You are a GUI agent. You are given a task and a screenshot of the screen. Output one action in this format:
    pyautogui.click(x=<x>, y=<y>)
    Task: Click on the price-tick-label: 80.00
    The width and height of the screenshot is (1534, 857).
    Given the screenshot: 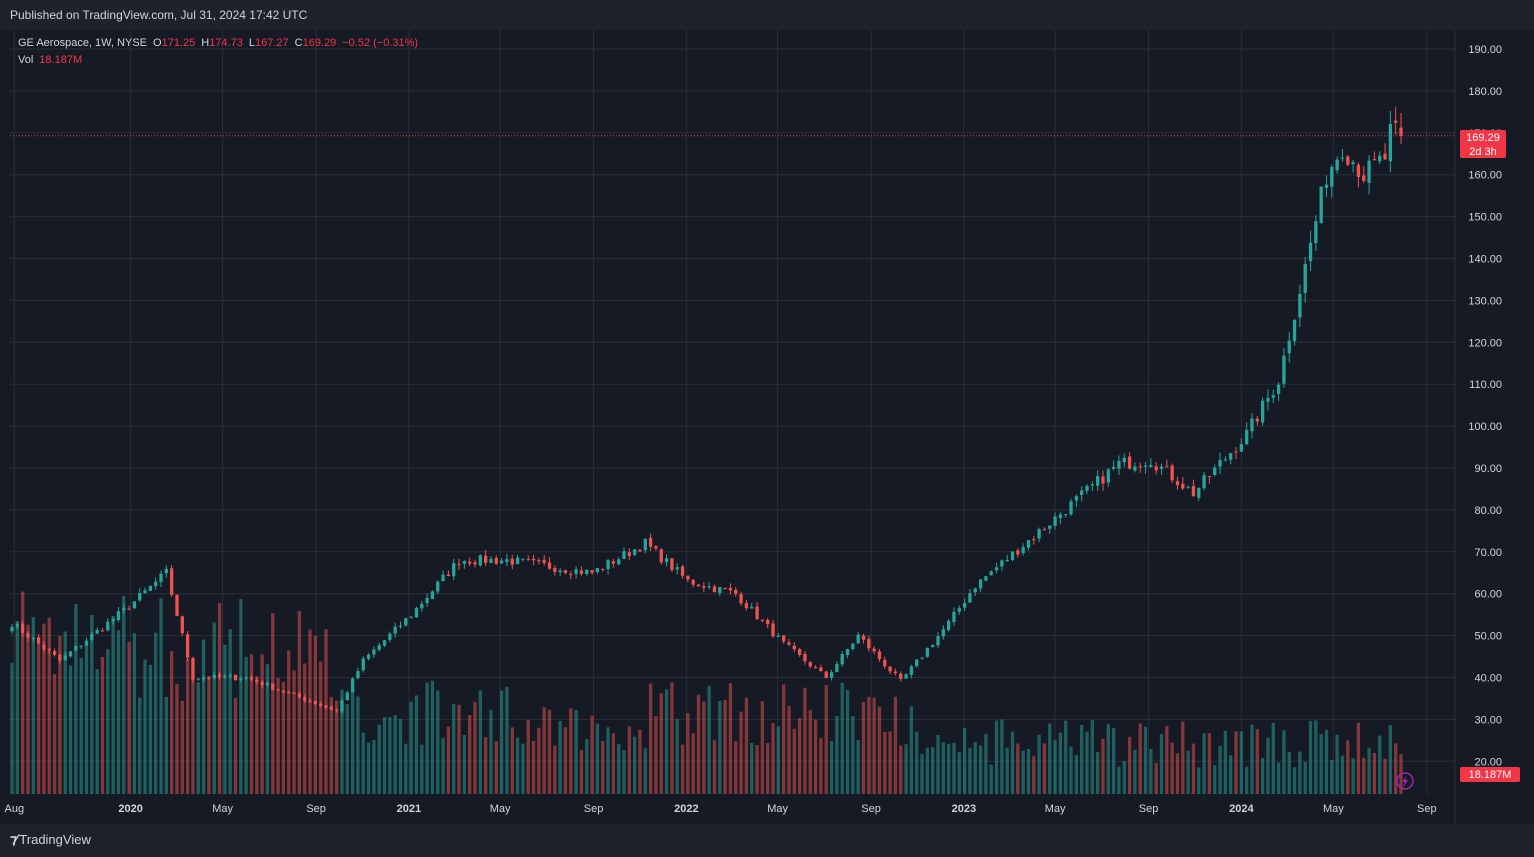 What is the action you would take?
    pyautogui.click(x=1488, y=511)
    